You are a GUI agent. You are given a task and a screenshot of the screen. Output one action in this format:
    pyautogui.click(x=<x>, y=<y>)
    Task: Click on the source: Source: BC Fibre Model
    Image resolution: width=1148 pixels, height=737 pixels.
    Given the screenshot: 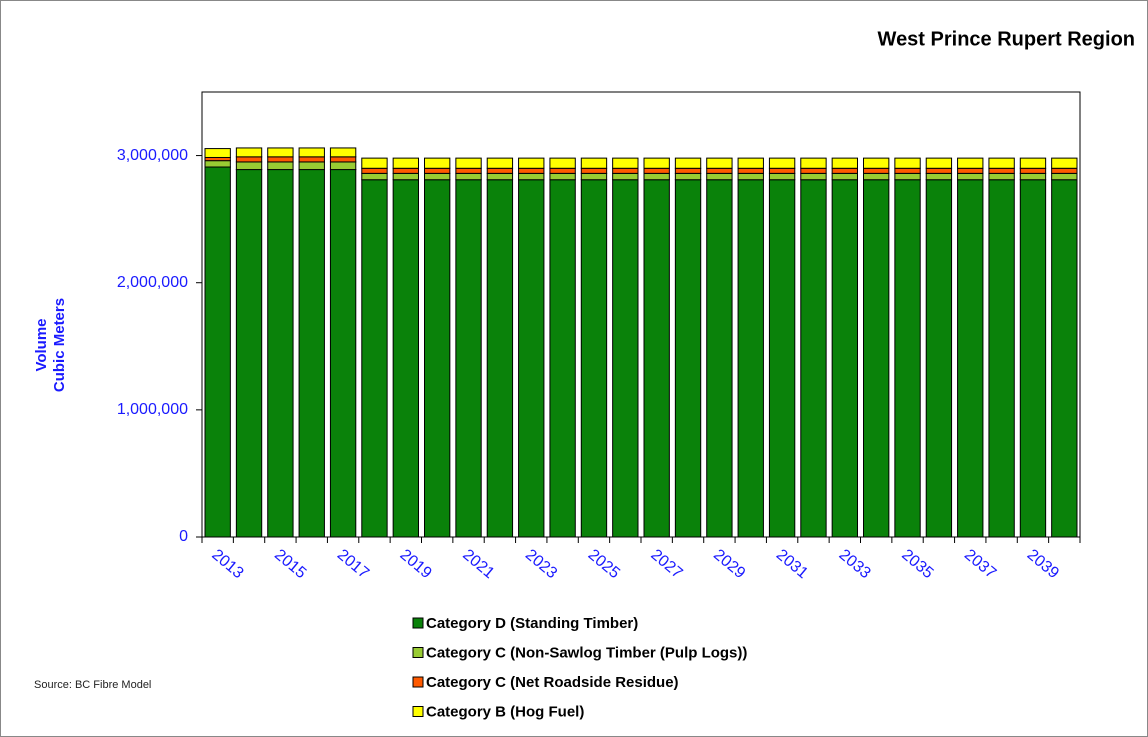 What is the action you would take?
    pyautogui.click(x=92, y=685)
    